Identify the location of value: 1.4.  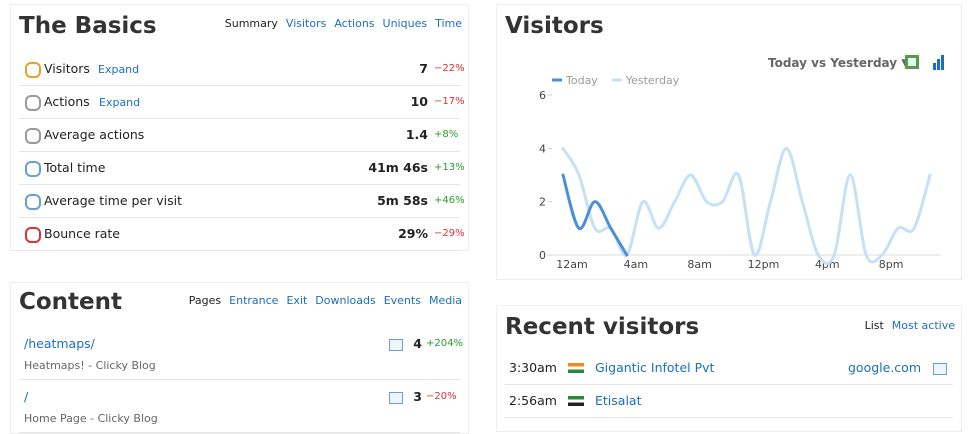
(416, 134).